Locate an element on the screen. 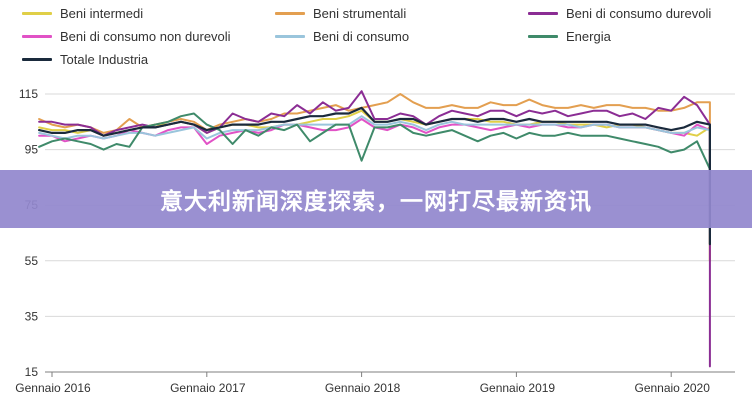 This screenshot has height=400, width=752. legend-label: Beni intermedi is located at coordinates (102, 13).